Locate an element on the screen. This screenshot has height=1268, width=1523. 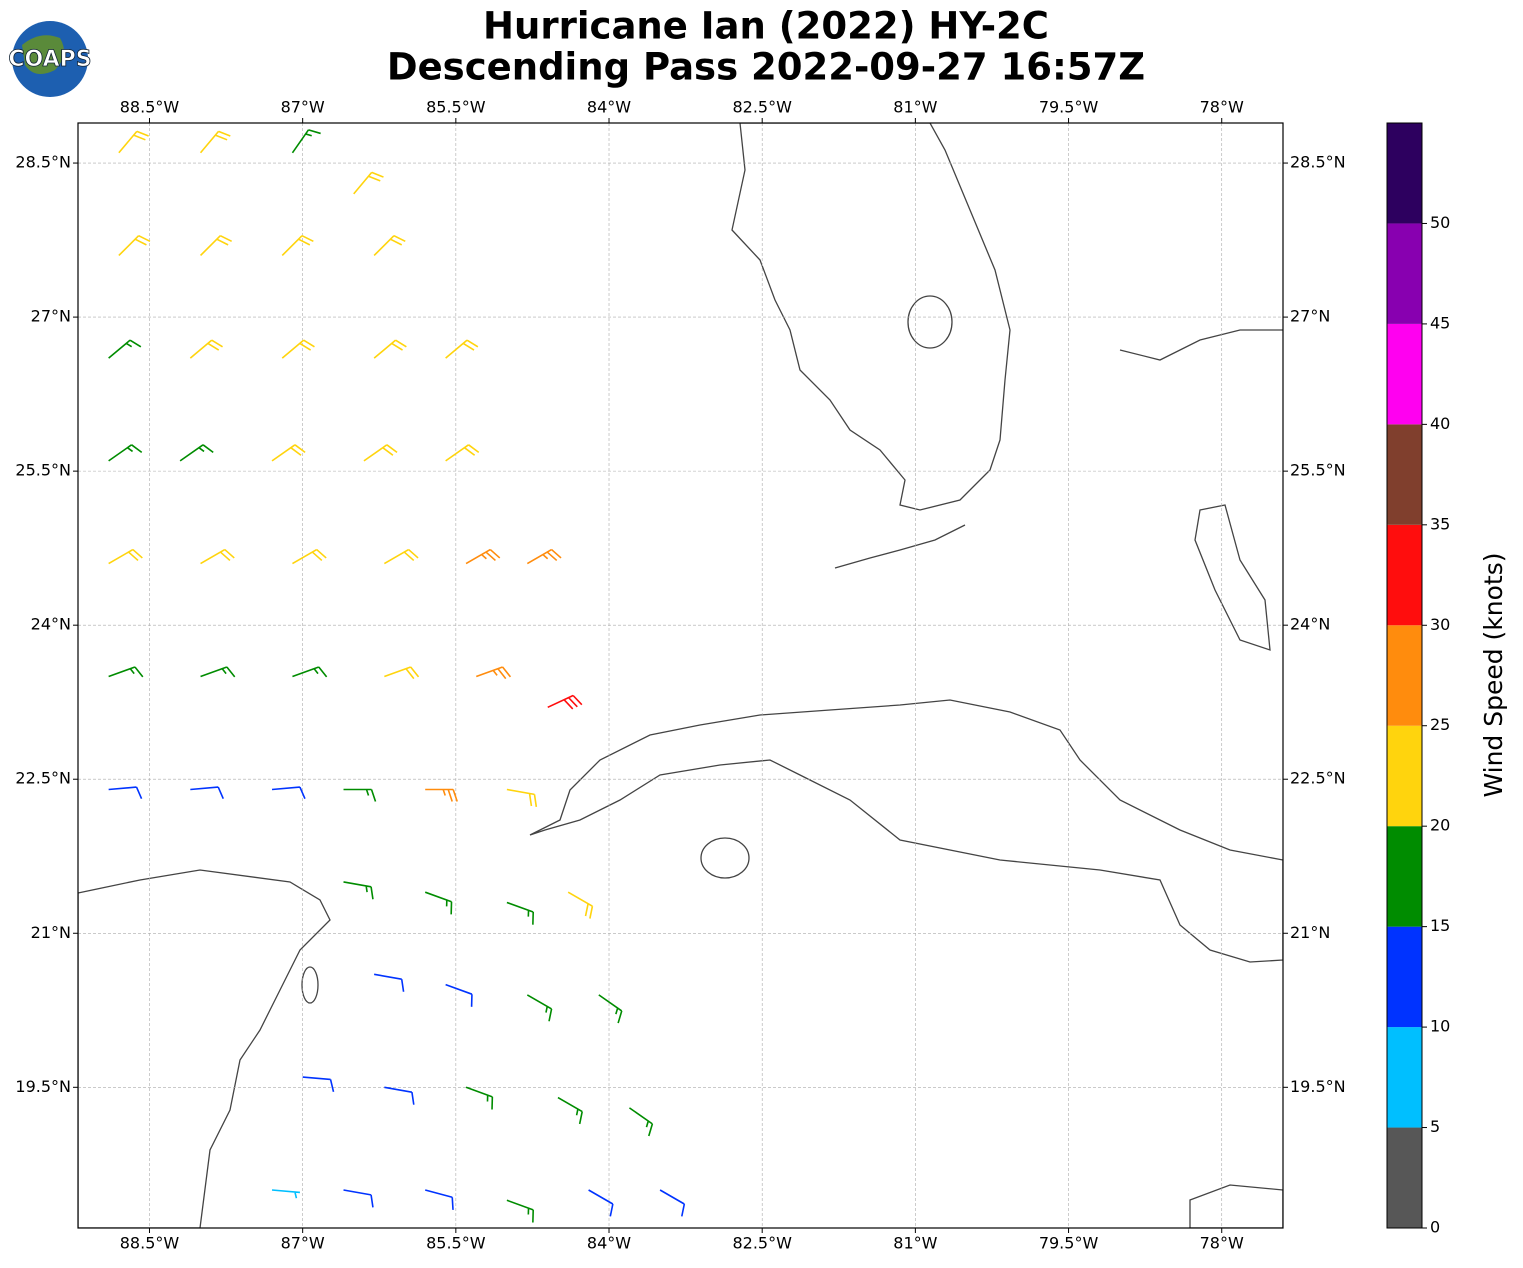
colorbar-tick-label: 25 is located at coordinates (1440, 724).